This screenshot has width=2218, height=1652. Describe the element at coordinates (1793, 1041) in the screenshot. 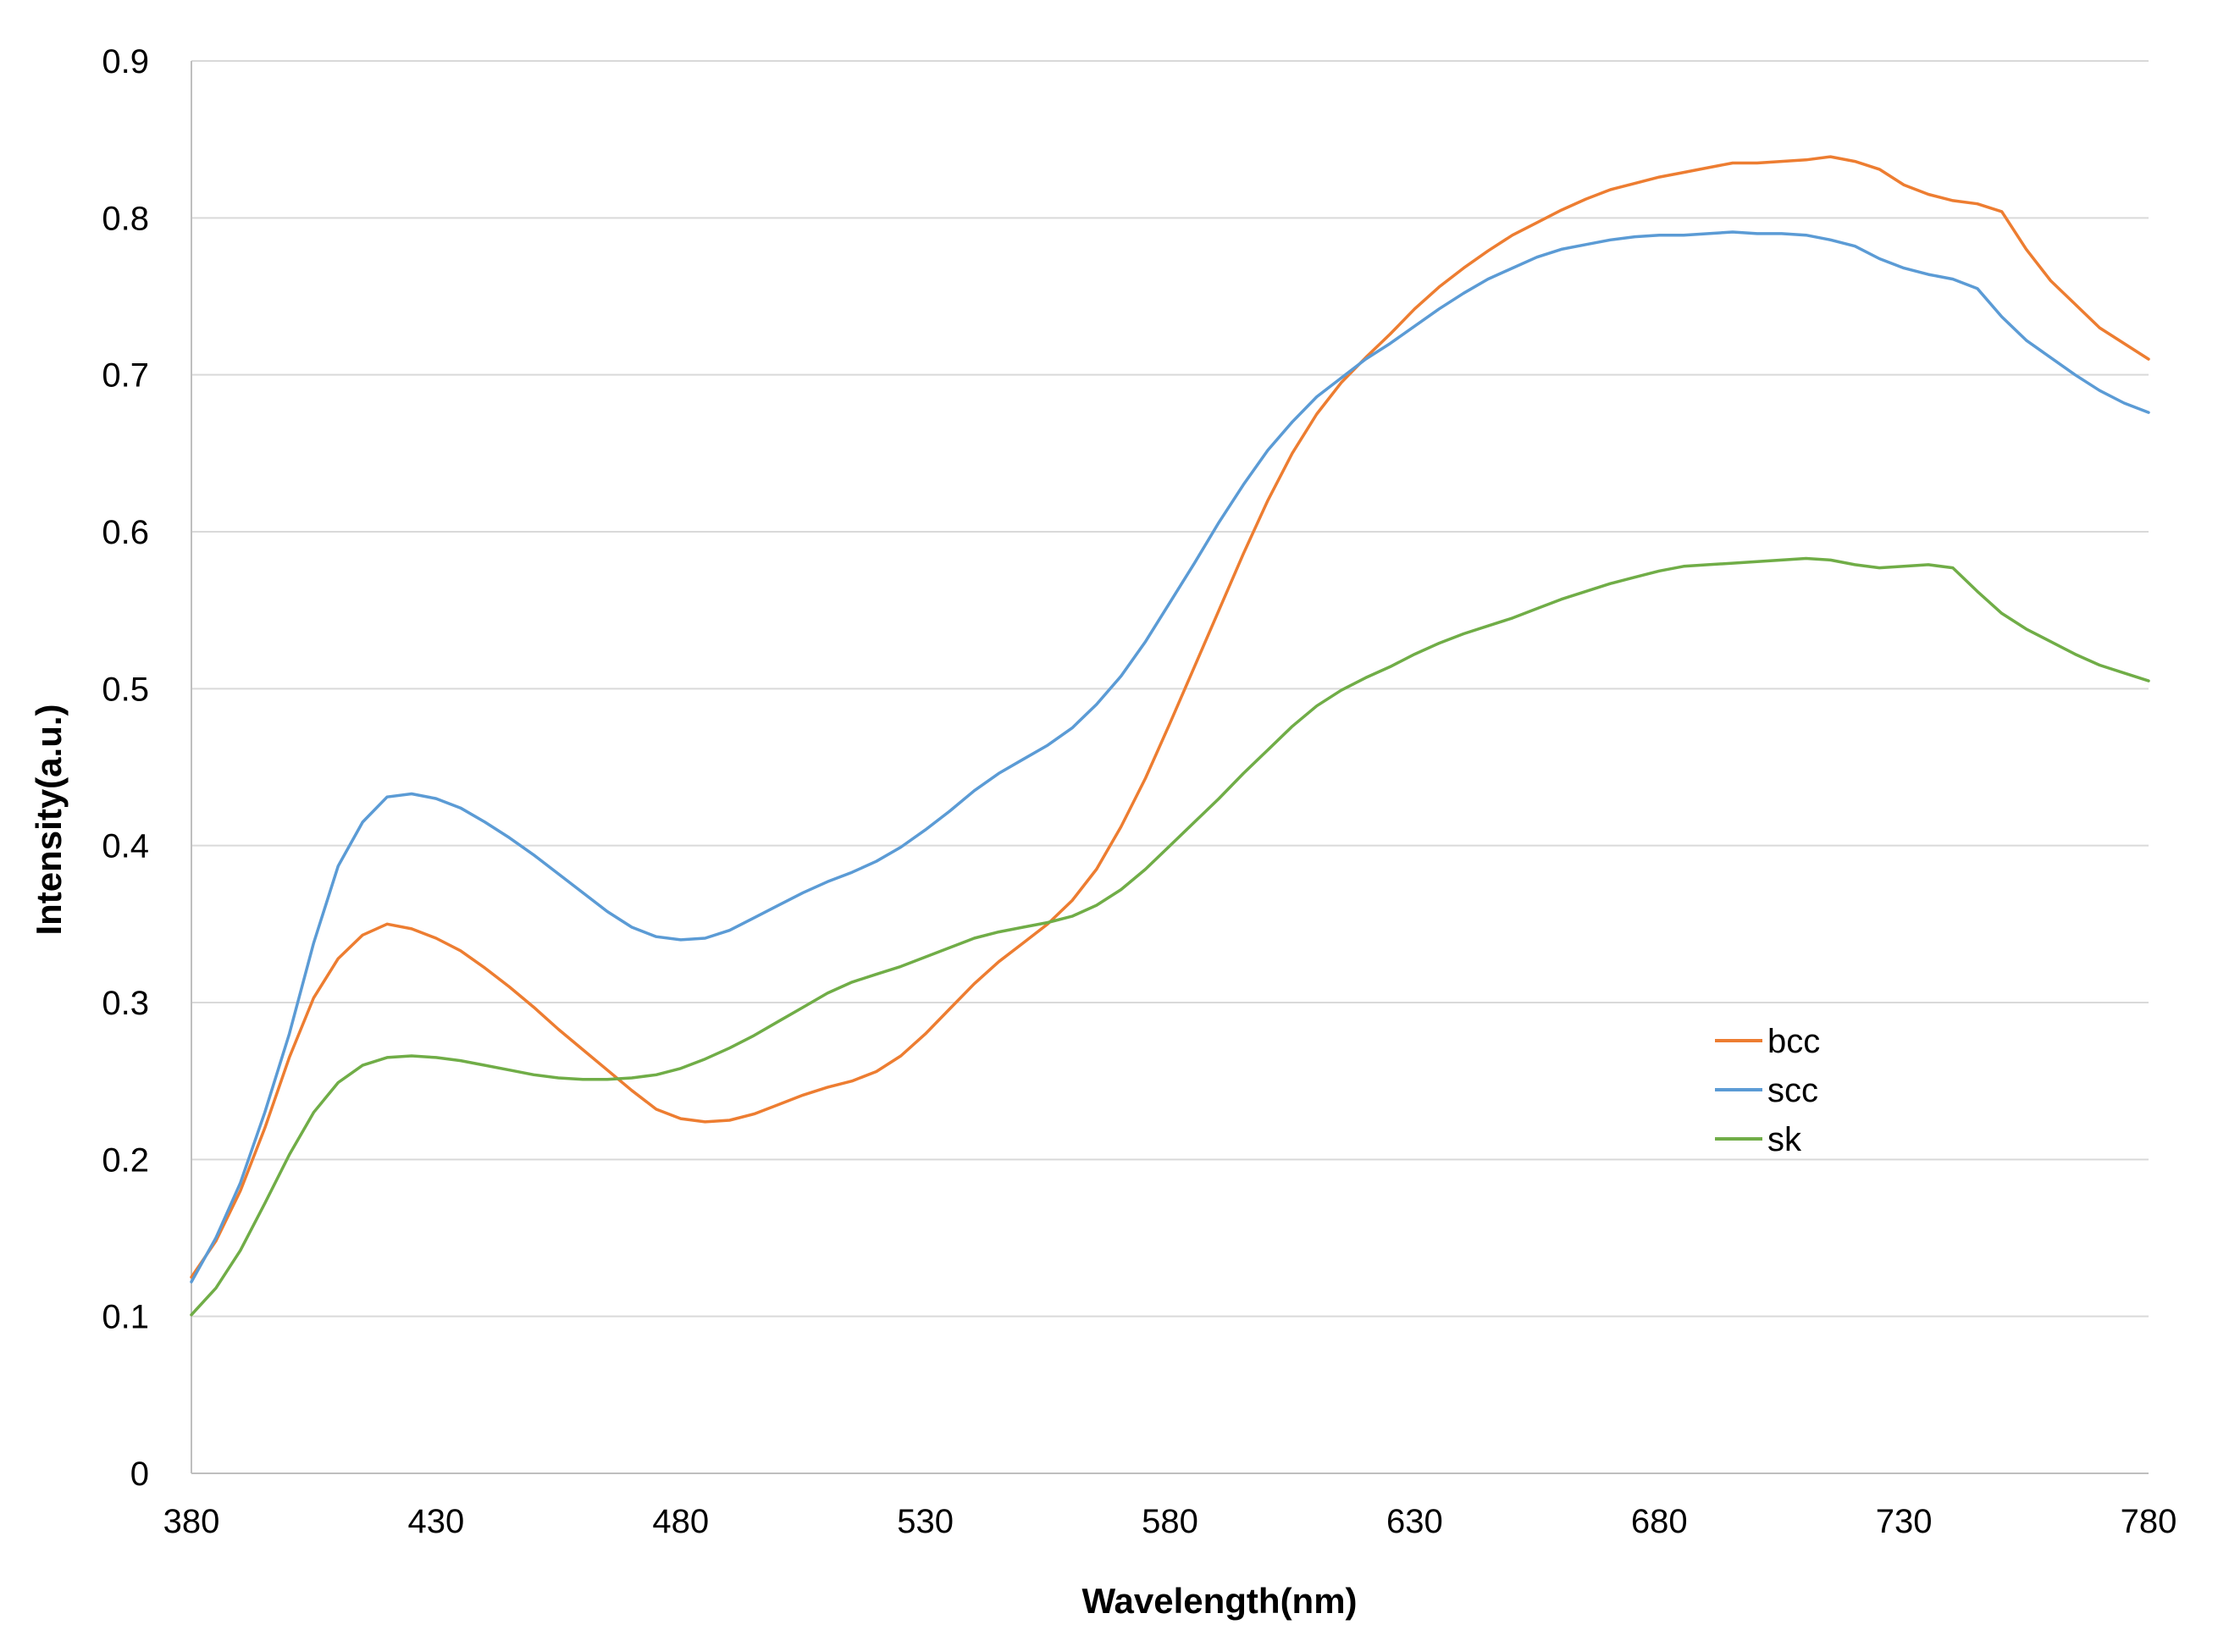

I see `legend-label-bcc: bcc` at that location.